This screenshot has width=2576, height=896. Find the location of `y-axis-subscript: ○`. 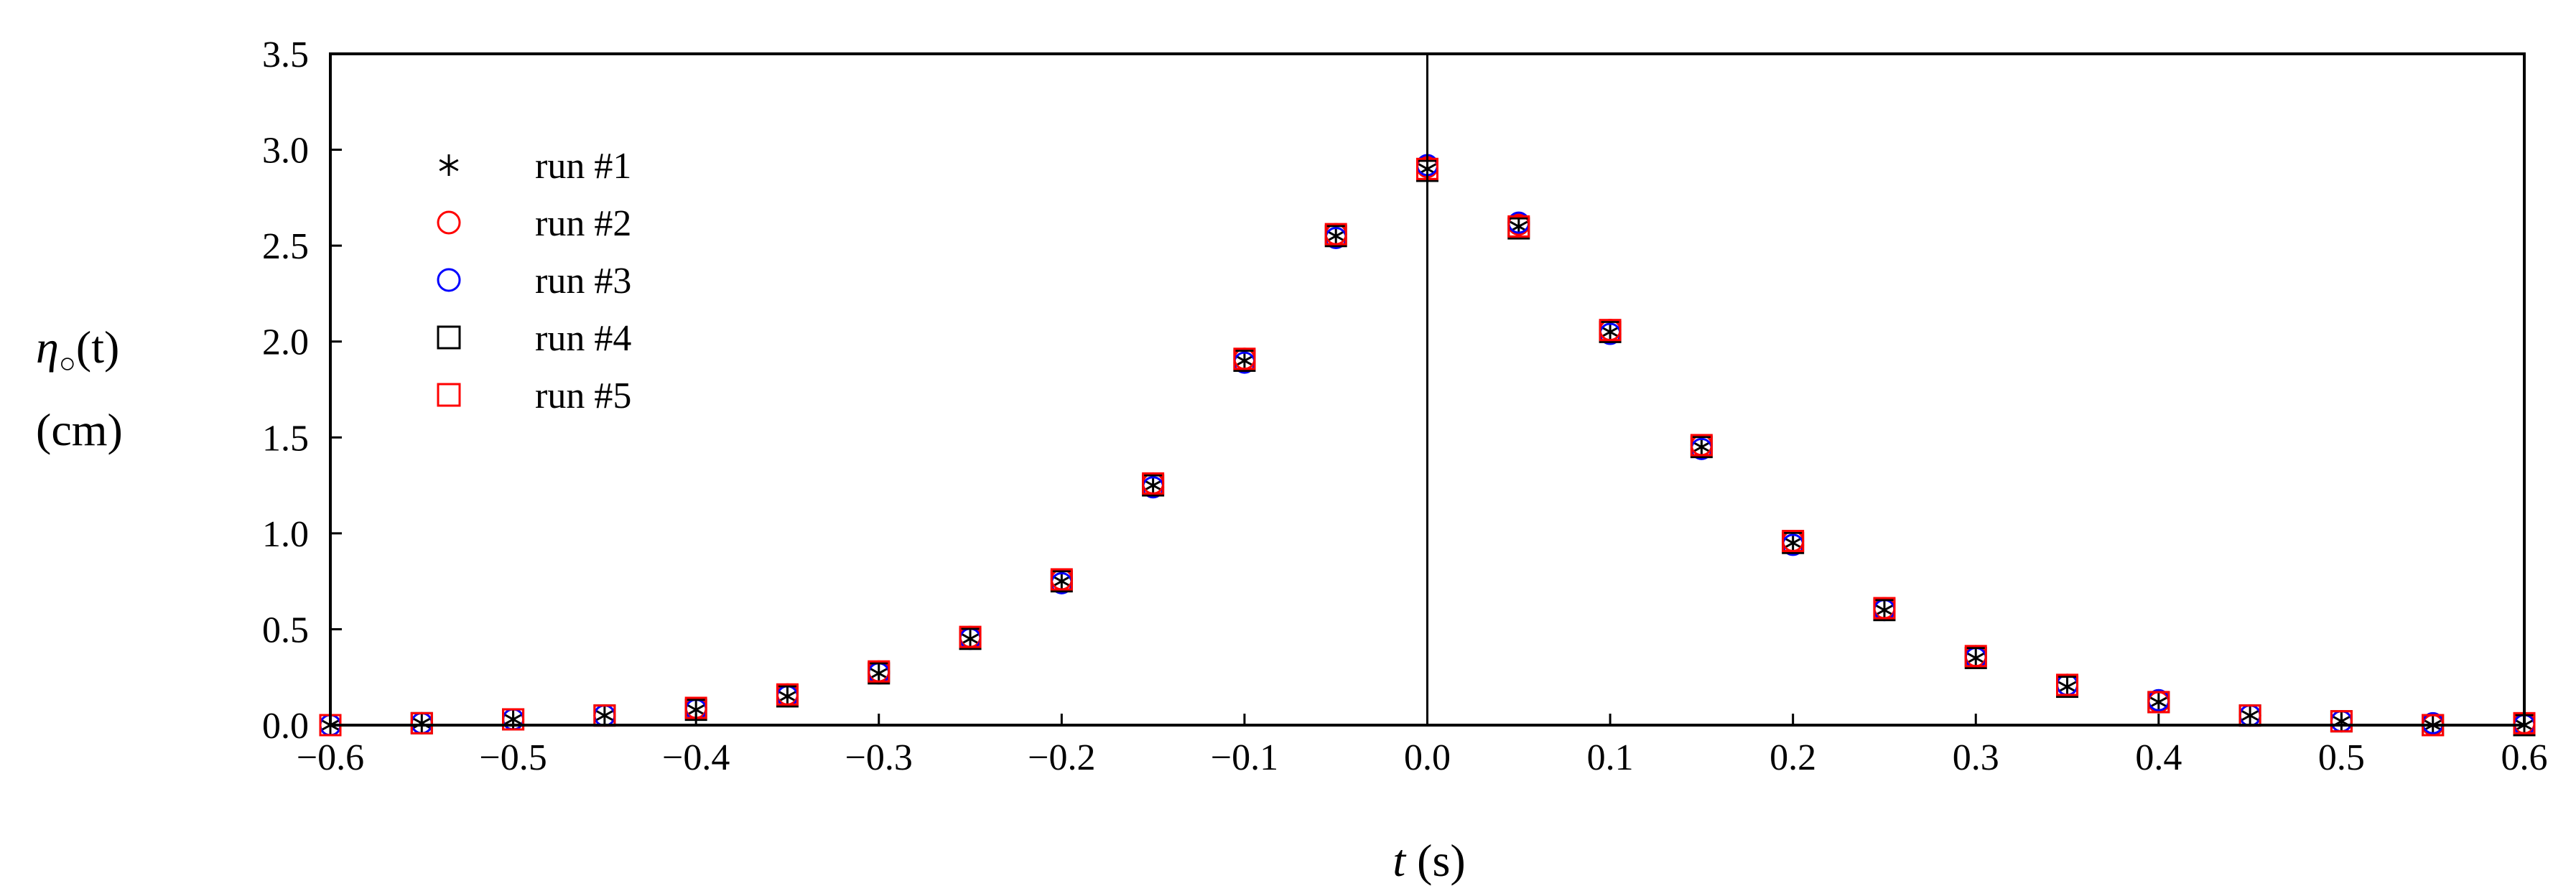

y-axis-subscript: ○ is located at coordinates (67, 363).